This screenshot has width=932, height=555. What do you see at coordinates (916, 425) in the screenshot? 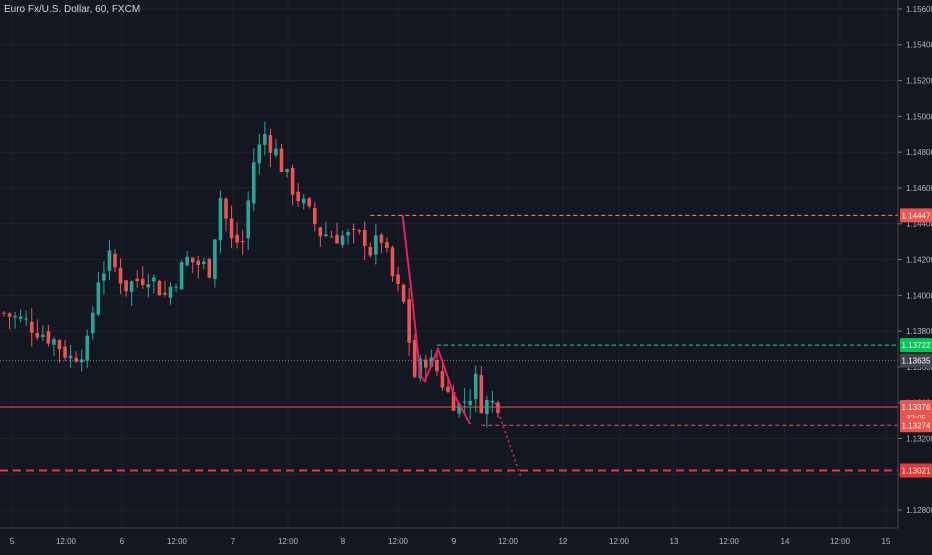
I see `price-label-text: 1.13274` at bounding box center [916, 425].